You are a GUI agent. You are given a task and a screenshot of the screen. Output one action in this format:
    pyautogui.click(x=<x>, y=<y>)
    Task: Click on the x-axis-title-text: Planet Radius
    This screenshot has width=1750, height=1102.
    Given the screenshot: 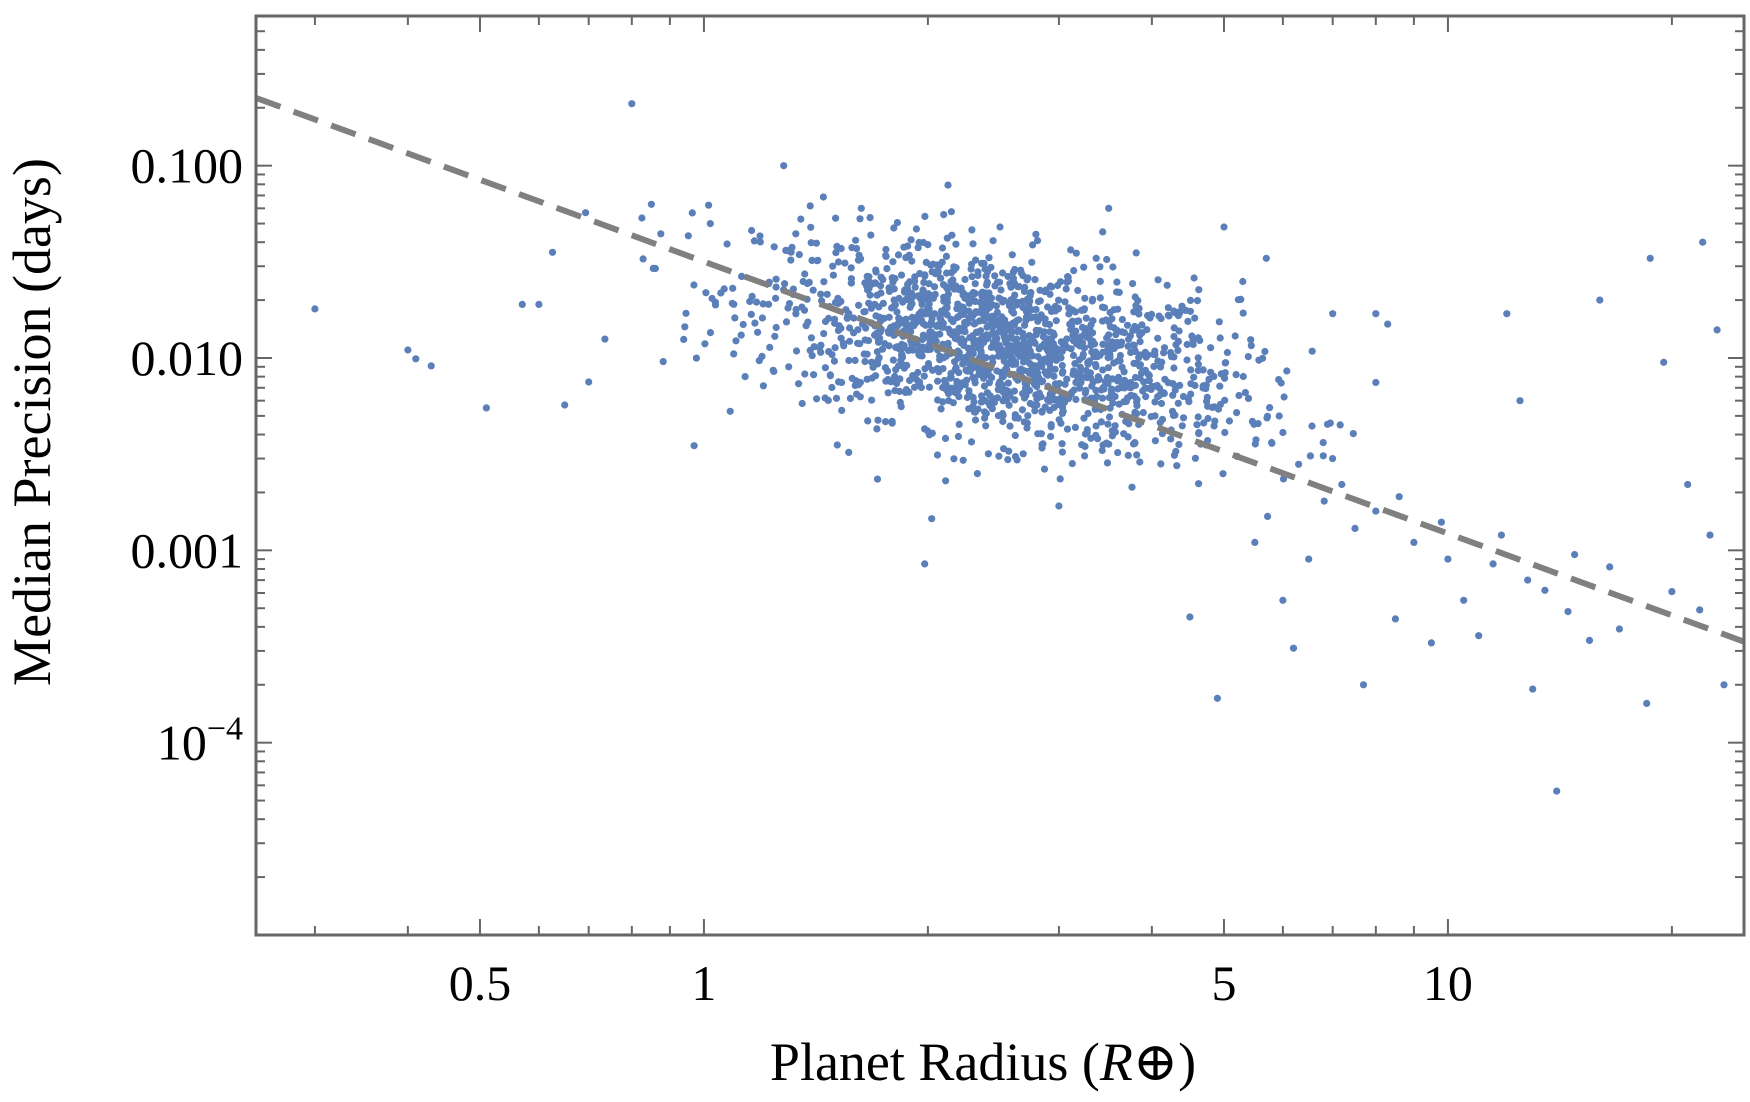 What is the action you would take?
    pyautogui.click(x=919, y=1062)
    